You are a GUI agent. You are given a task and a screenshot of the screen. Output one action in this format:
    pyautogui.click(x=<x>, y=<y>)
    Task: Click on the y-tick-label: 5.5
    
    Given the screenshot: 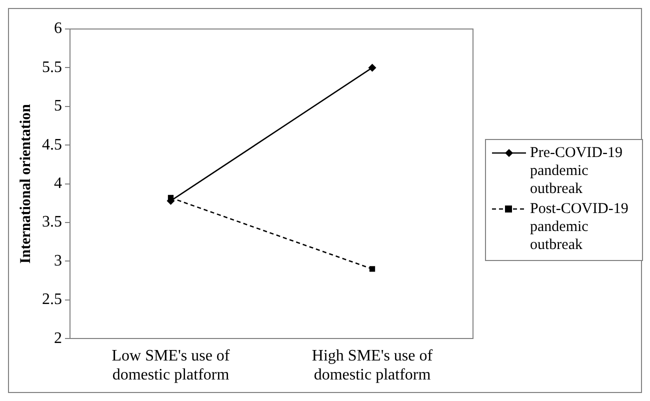 What is the action you would take?
    pyautogui.click(x=52, y=67)
    